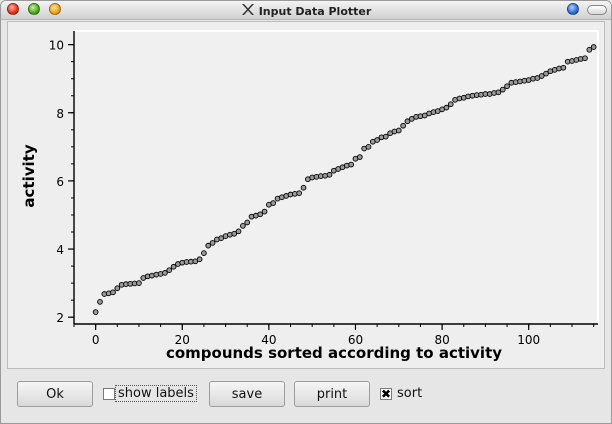  I want to click on control-bar: Ok show labels save print ✖ sort, so click(306, 398).